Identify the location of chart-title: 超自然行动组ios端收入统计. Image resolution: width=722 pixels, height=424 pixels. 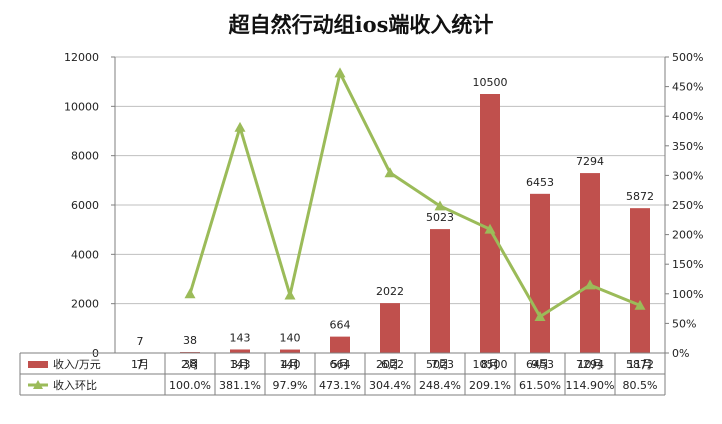
(361, 24).